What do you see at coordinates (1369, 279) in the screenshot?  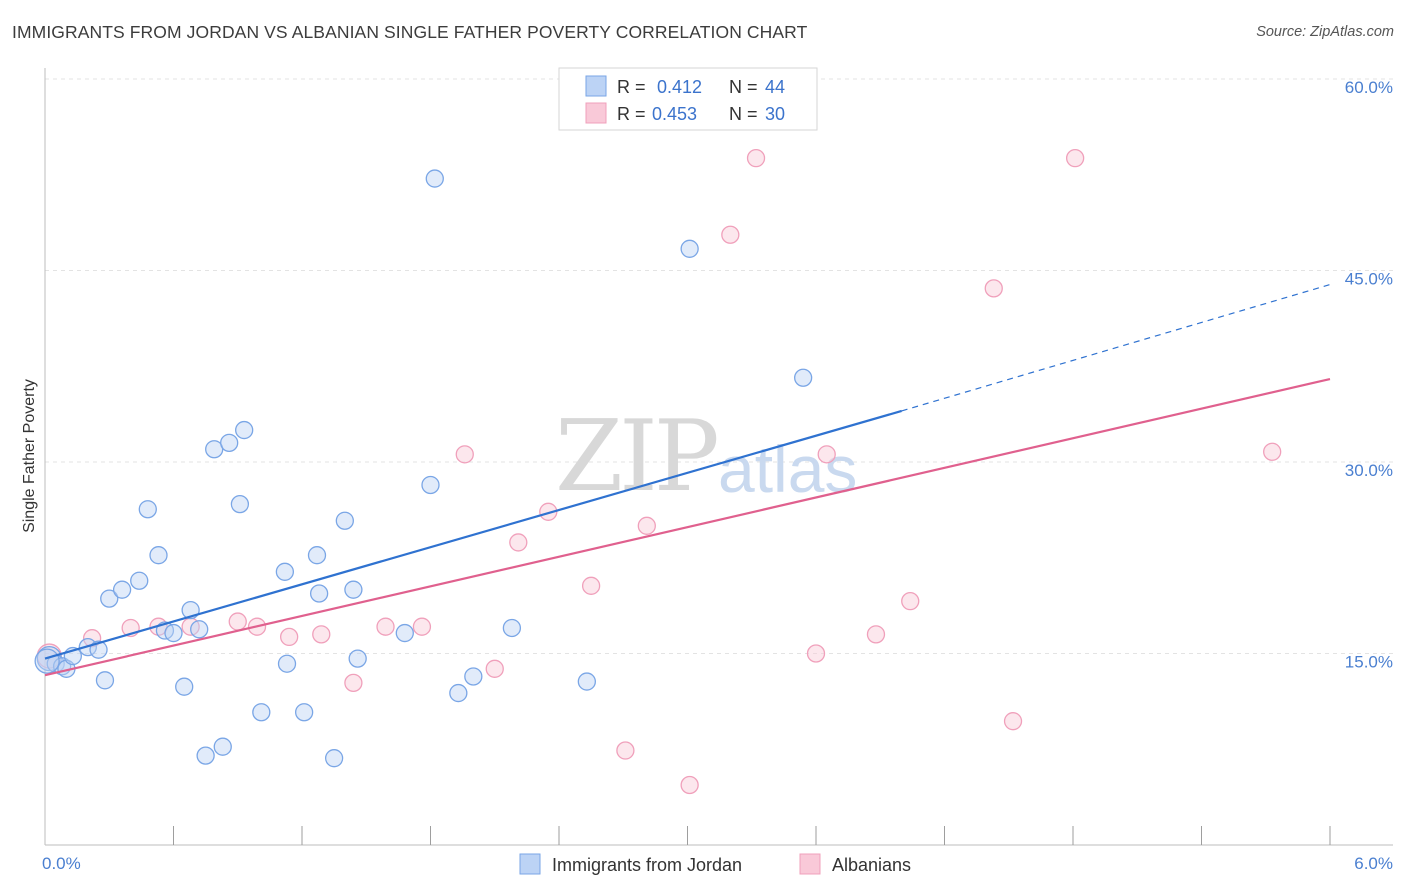 I see `y-tick-label-2: 45.0%` at bounding box center [1369, 279].